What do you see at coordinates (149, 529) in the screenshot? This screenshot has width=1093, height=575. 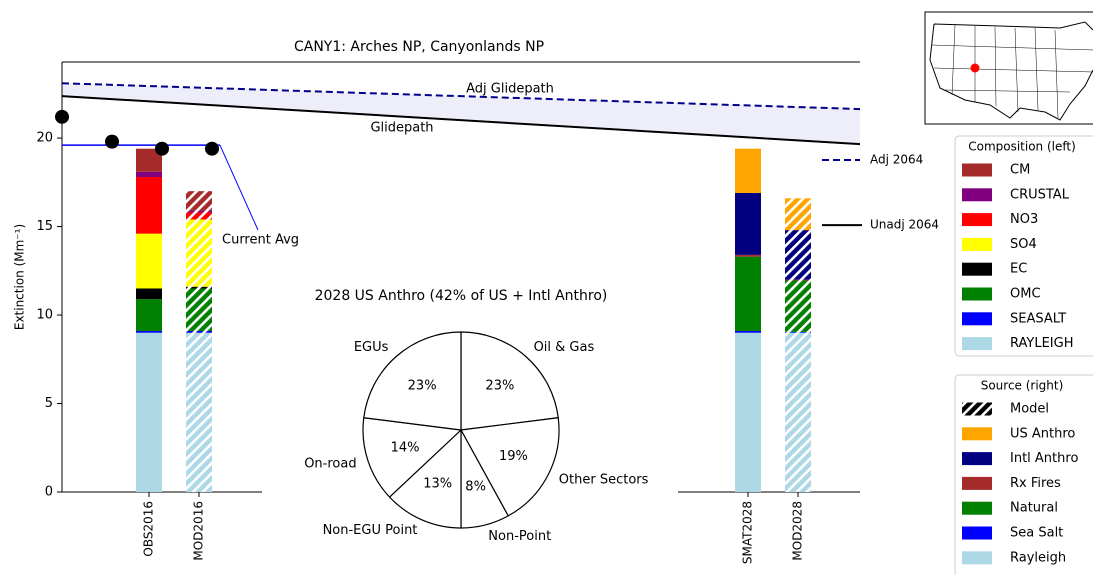 I see `x-tick-label: OBS2016` at bounding box center [149, 529].